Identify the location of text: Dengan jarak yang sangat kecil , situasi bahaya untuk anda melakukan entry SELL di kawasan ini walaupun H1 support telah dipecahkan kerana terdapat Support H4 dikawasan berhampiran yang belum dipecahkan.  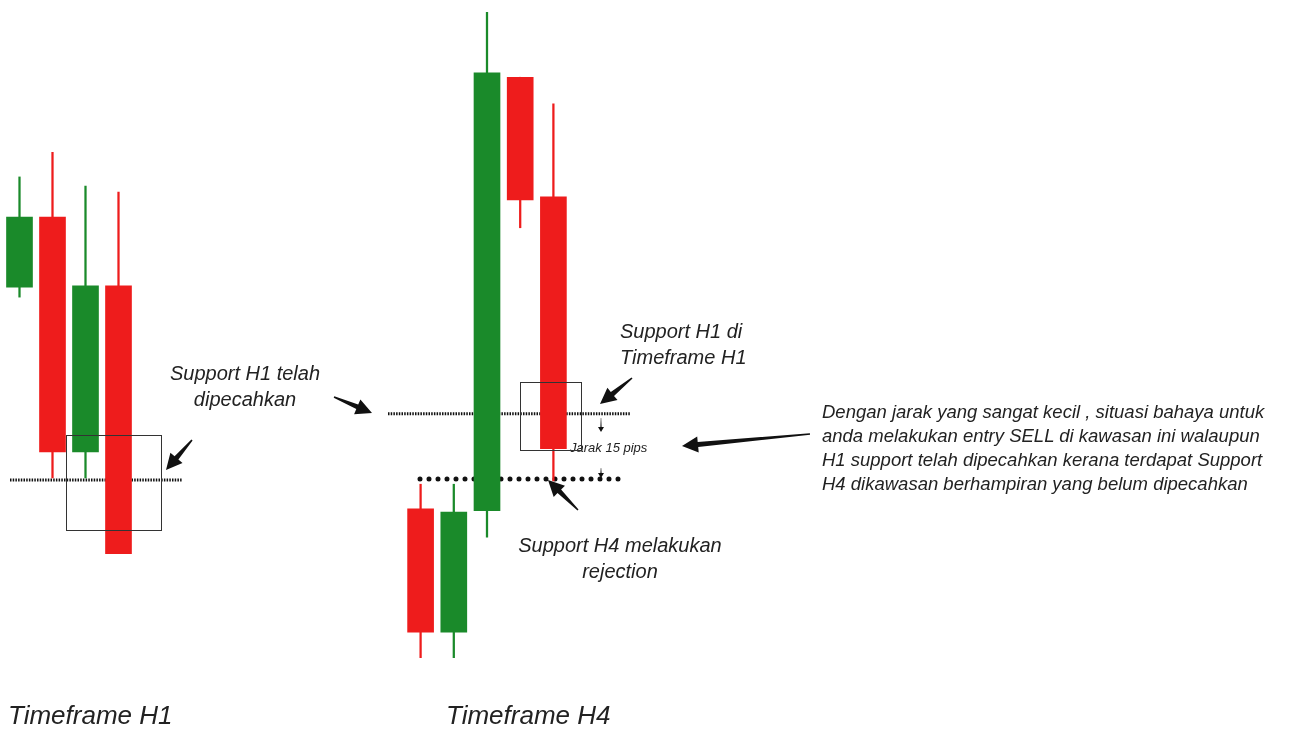
(1044, 448).